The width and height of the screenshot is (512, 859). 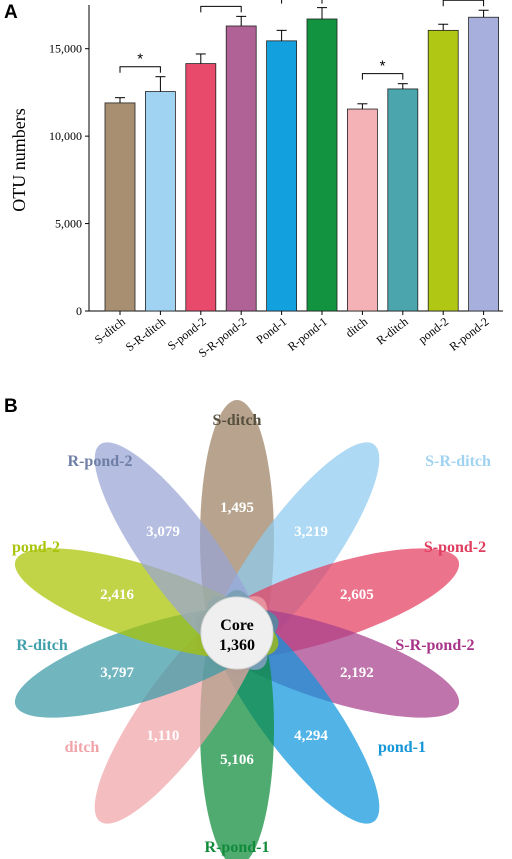 I want to click on x-tick-label: Pond-1, so click(x=272, y=330).